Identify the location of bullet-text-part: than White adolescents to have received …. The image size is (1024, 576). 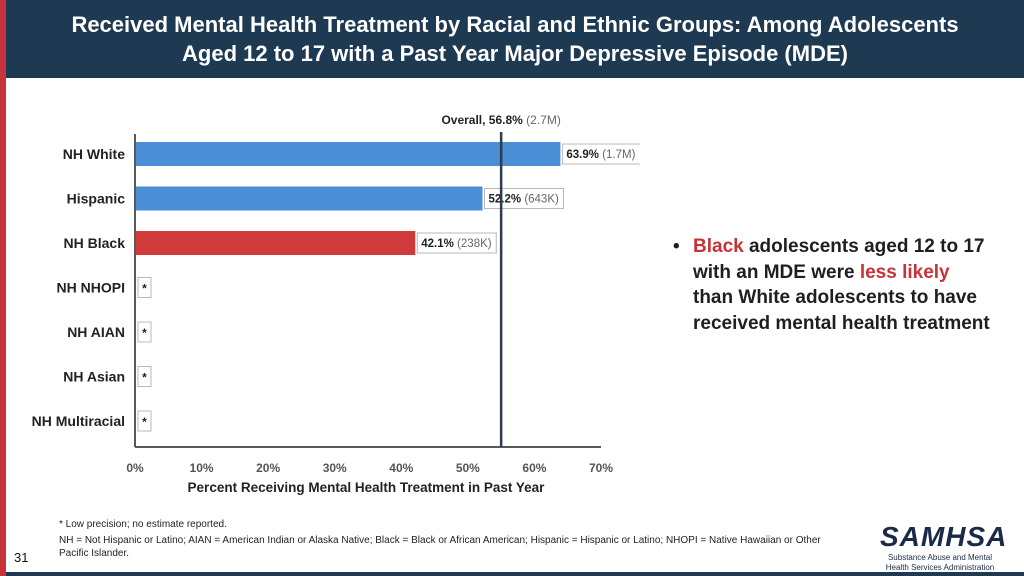
(841, 310).